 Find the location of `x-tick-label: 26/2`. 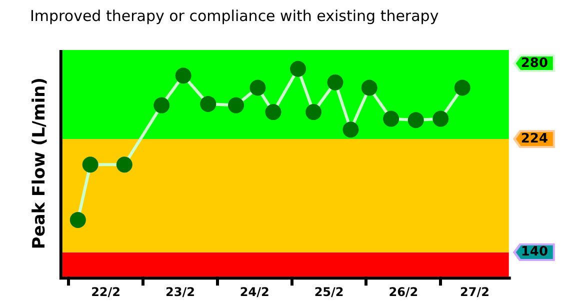

x-tick-label: 26/2 is located at coordinates (403, 291).